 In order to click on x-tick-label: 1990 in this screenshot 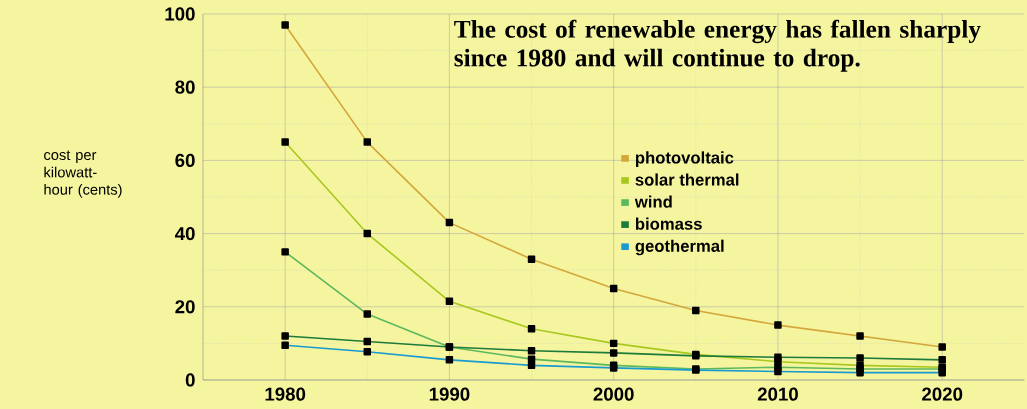, I will do `click(449, 394)`.